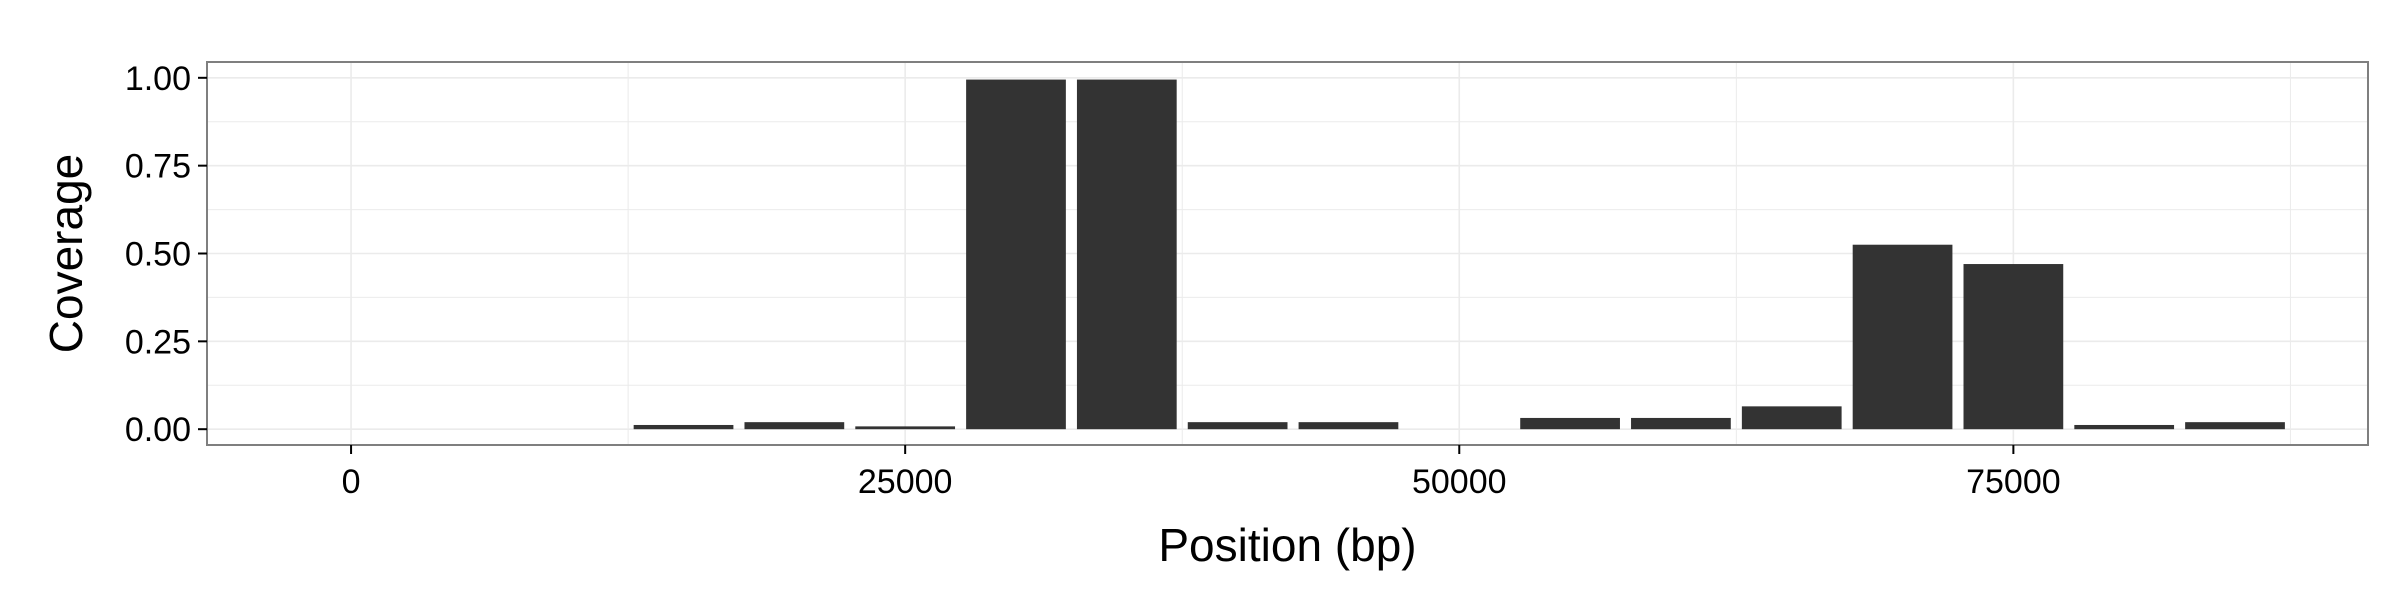  What do you see at coordinates (158, 255) in the screenshot?
I see `y-tick-label: 0.50` at bounding box center [158, 255].